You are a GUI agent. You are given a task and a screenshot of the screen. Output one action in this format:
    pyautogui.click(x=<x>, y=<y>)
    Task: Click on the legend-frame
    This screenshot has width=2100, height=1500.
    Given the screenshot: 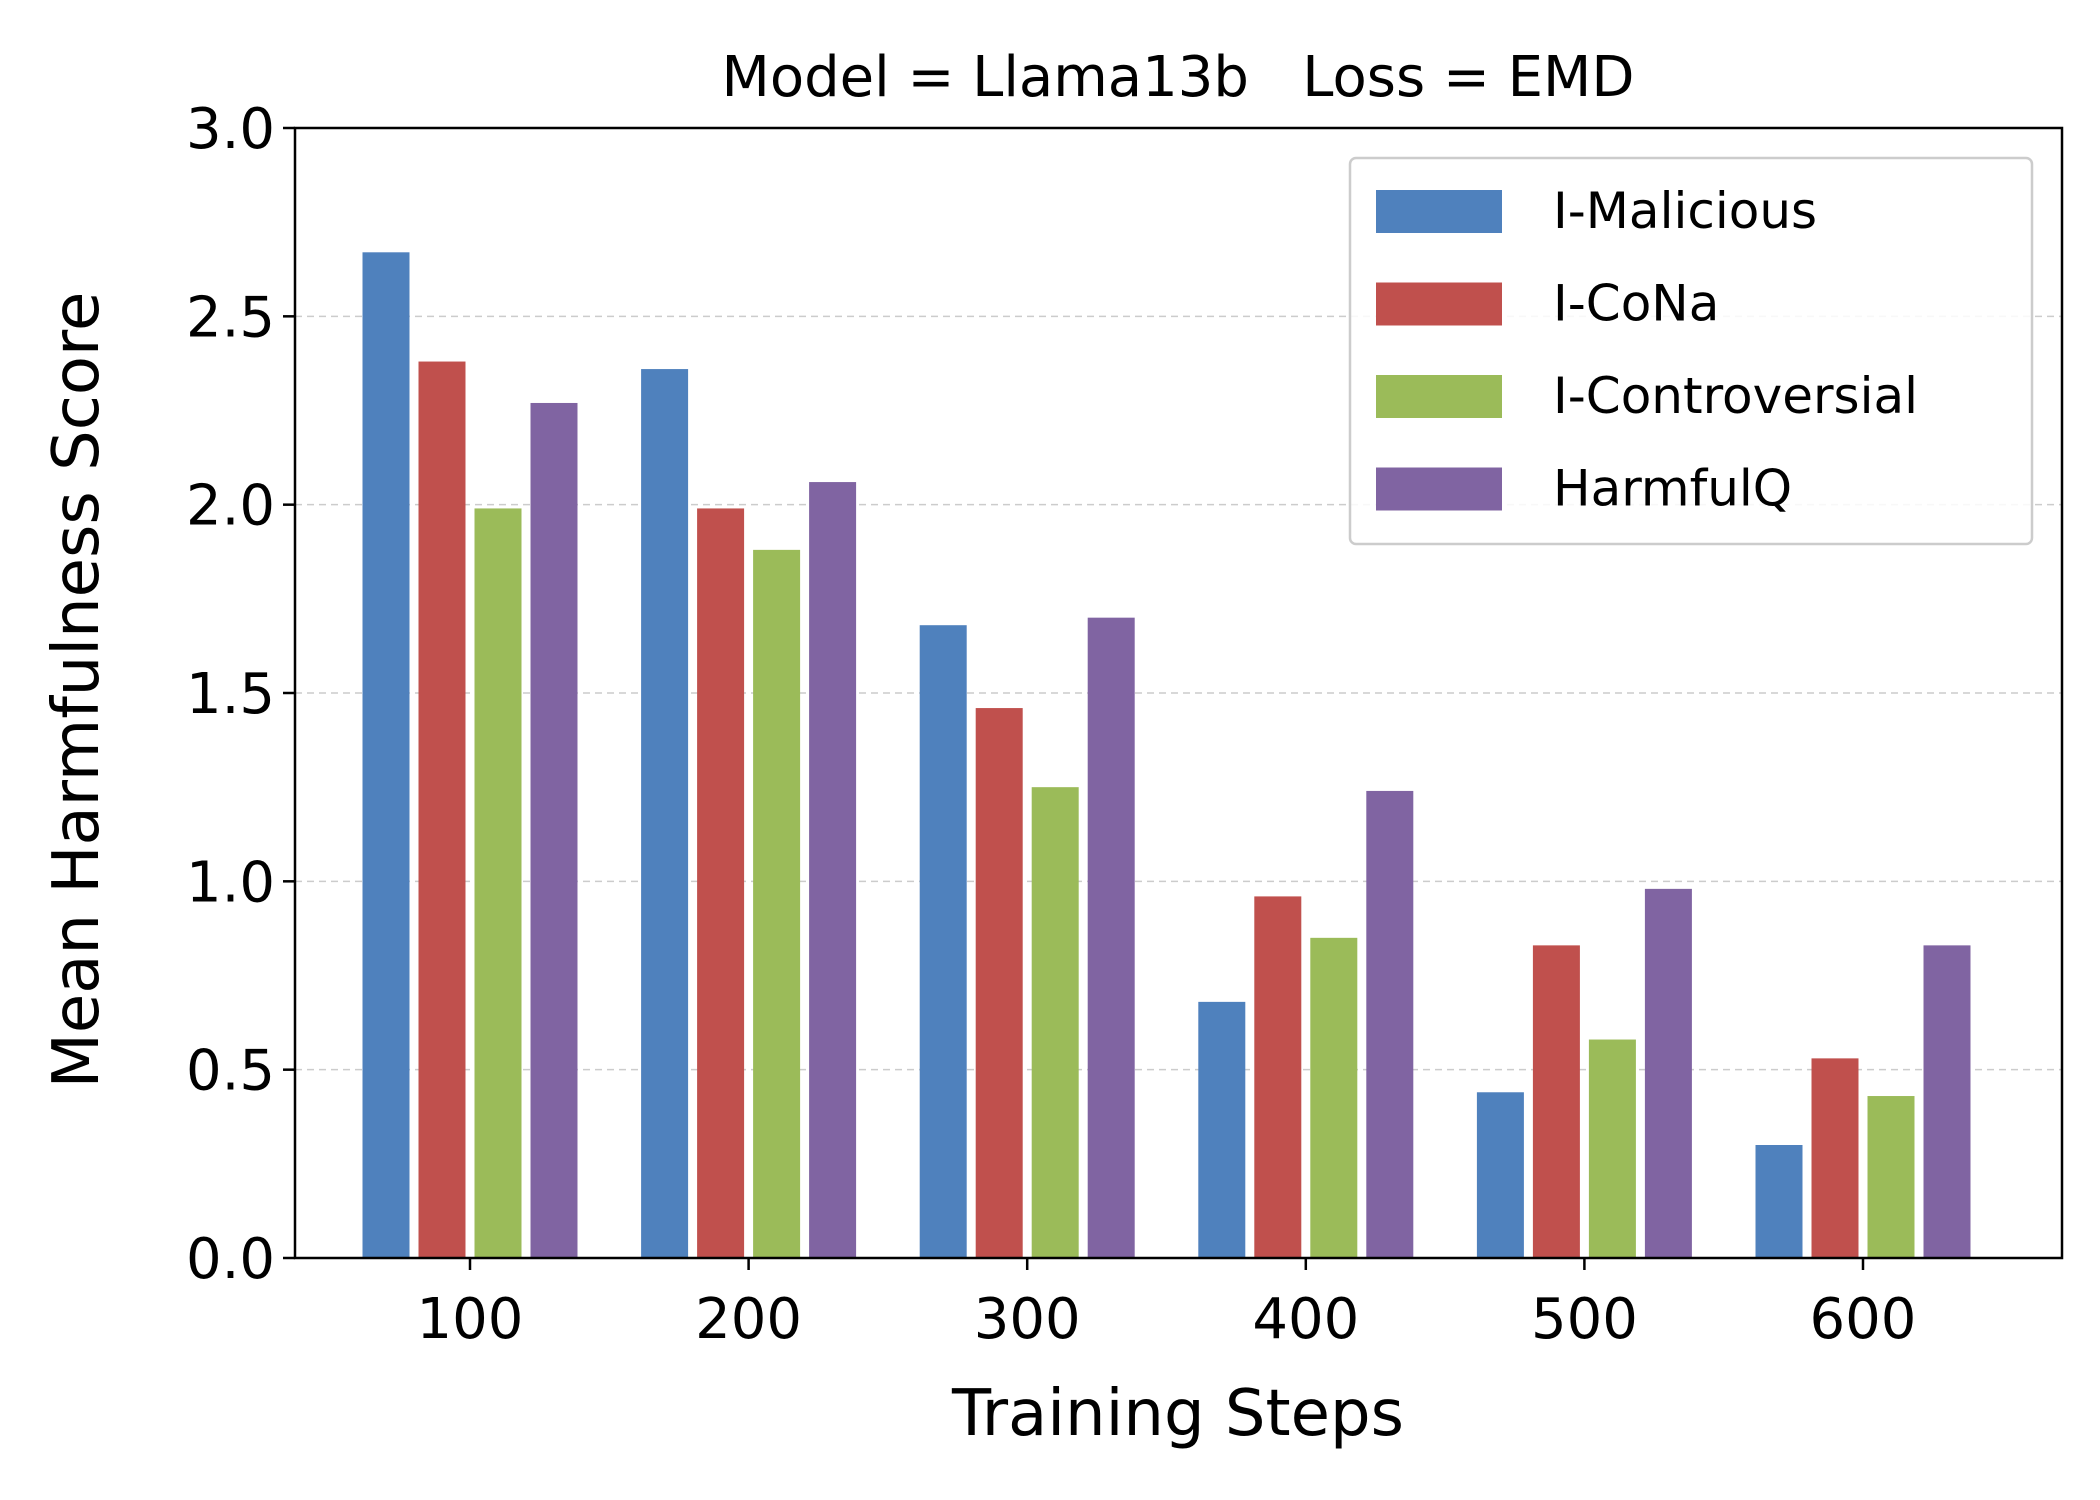 What is the action you would take?
    pyautogui.click(x=1691, y=351)
    